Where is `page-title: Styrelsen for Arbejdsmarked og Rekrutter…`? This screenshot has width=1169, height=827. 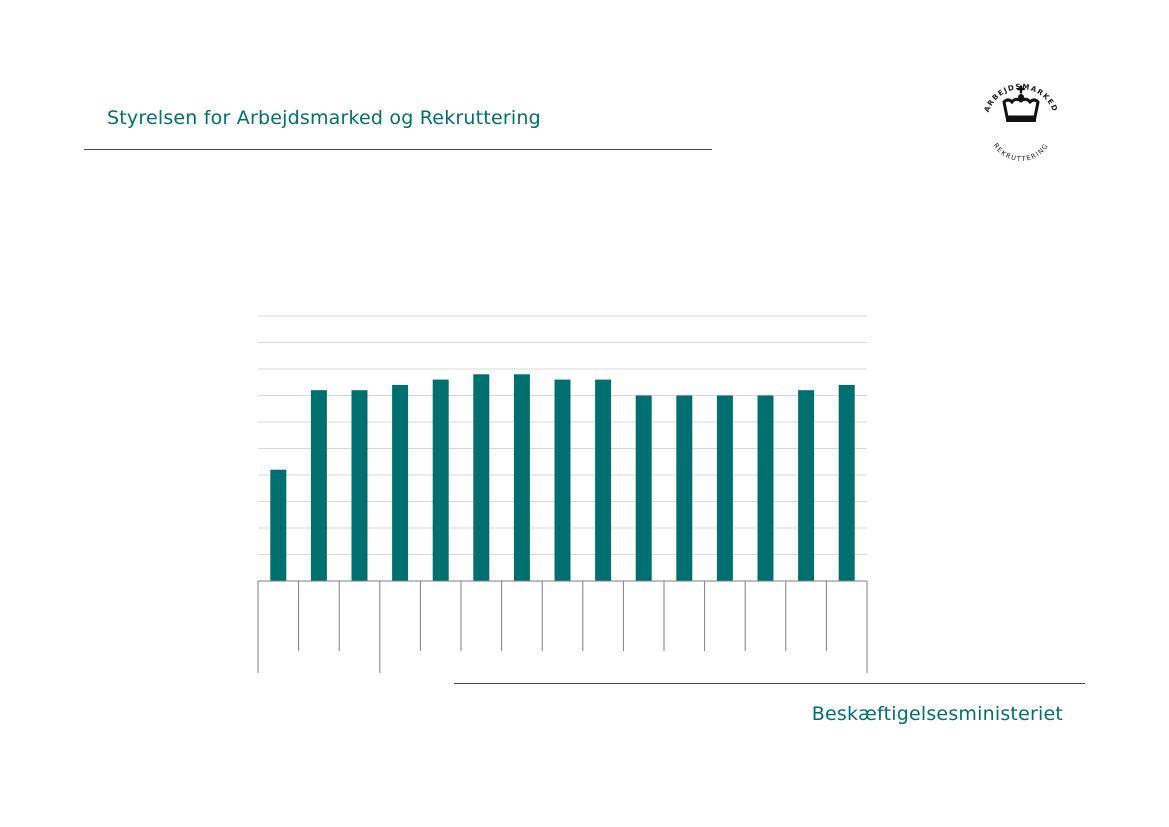 page-title: Styrelsen for Arbejdsmarked og Rekrutter… is located at coordinates (324, 118).